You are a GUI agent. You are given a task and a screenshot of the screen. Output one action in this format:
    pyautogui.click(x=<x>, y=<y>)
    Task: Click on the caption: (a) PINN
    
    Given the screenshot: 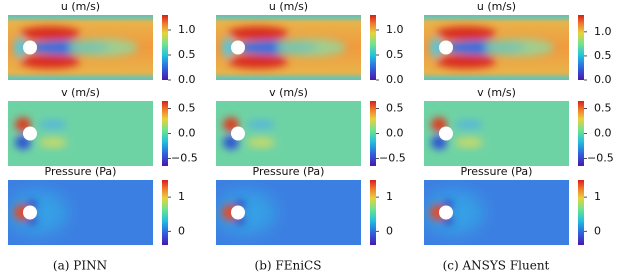 What is the action you would take?
    pyautogui.click(x=80, y=266)
    